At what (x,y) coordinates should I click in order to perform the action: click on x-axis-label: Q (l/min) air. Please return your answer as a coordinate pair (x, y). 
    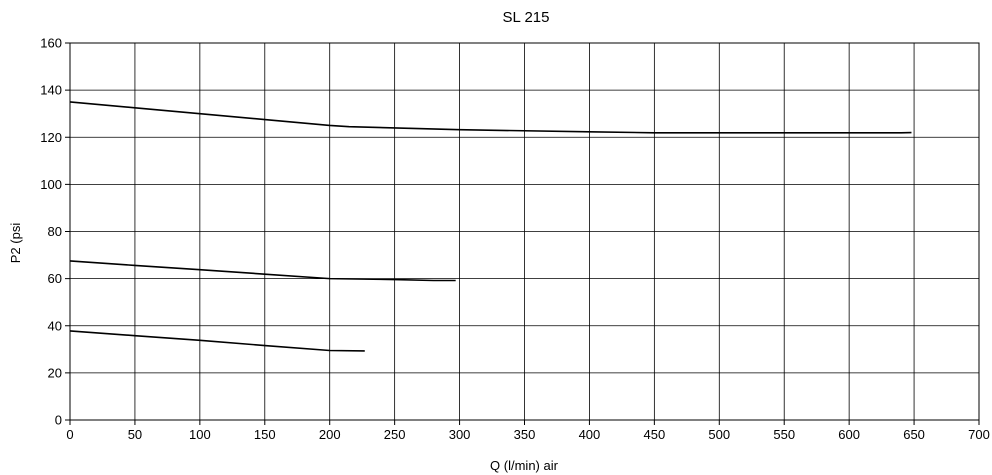
    Looking at the image, I should click on (524, 465).